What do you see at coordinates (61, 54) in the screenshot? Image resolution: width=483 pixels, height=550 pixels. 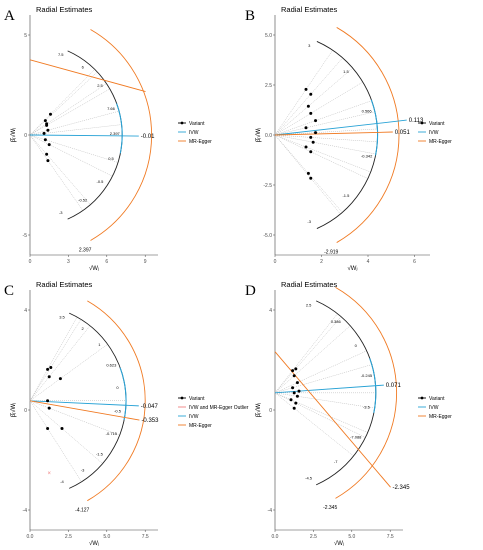 I see `ring-scale-label: 7.5` at bounding box center [61, 54].